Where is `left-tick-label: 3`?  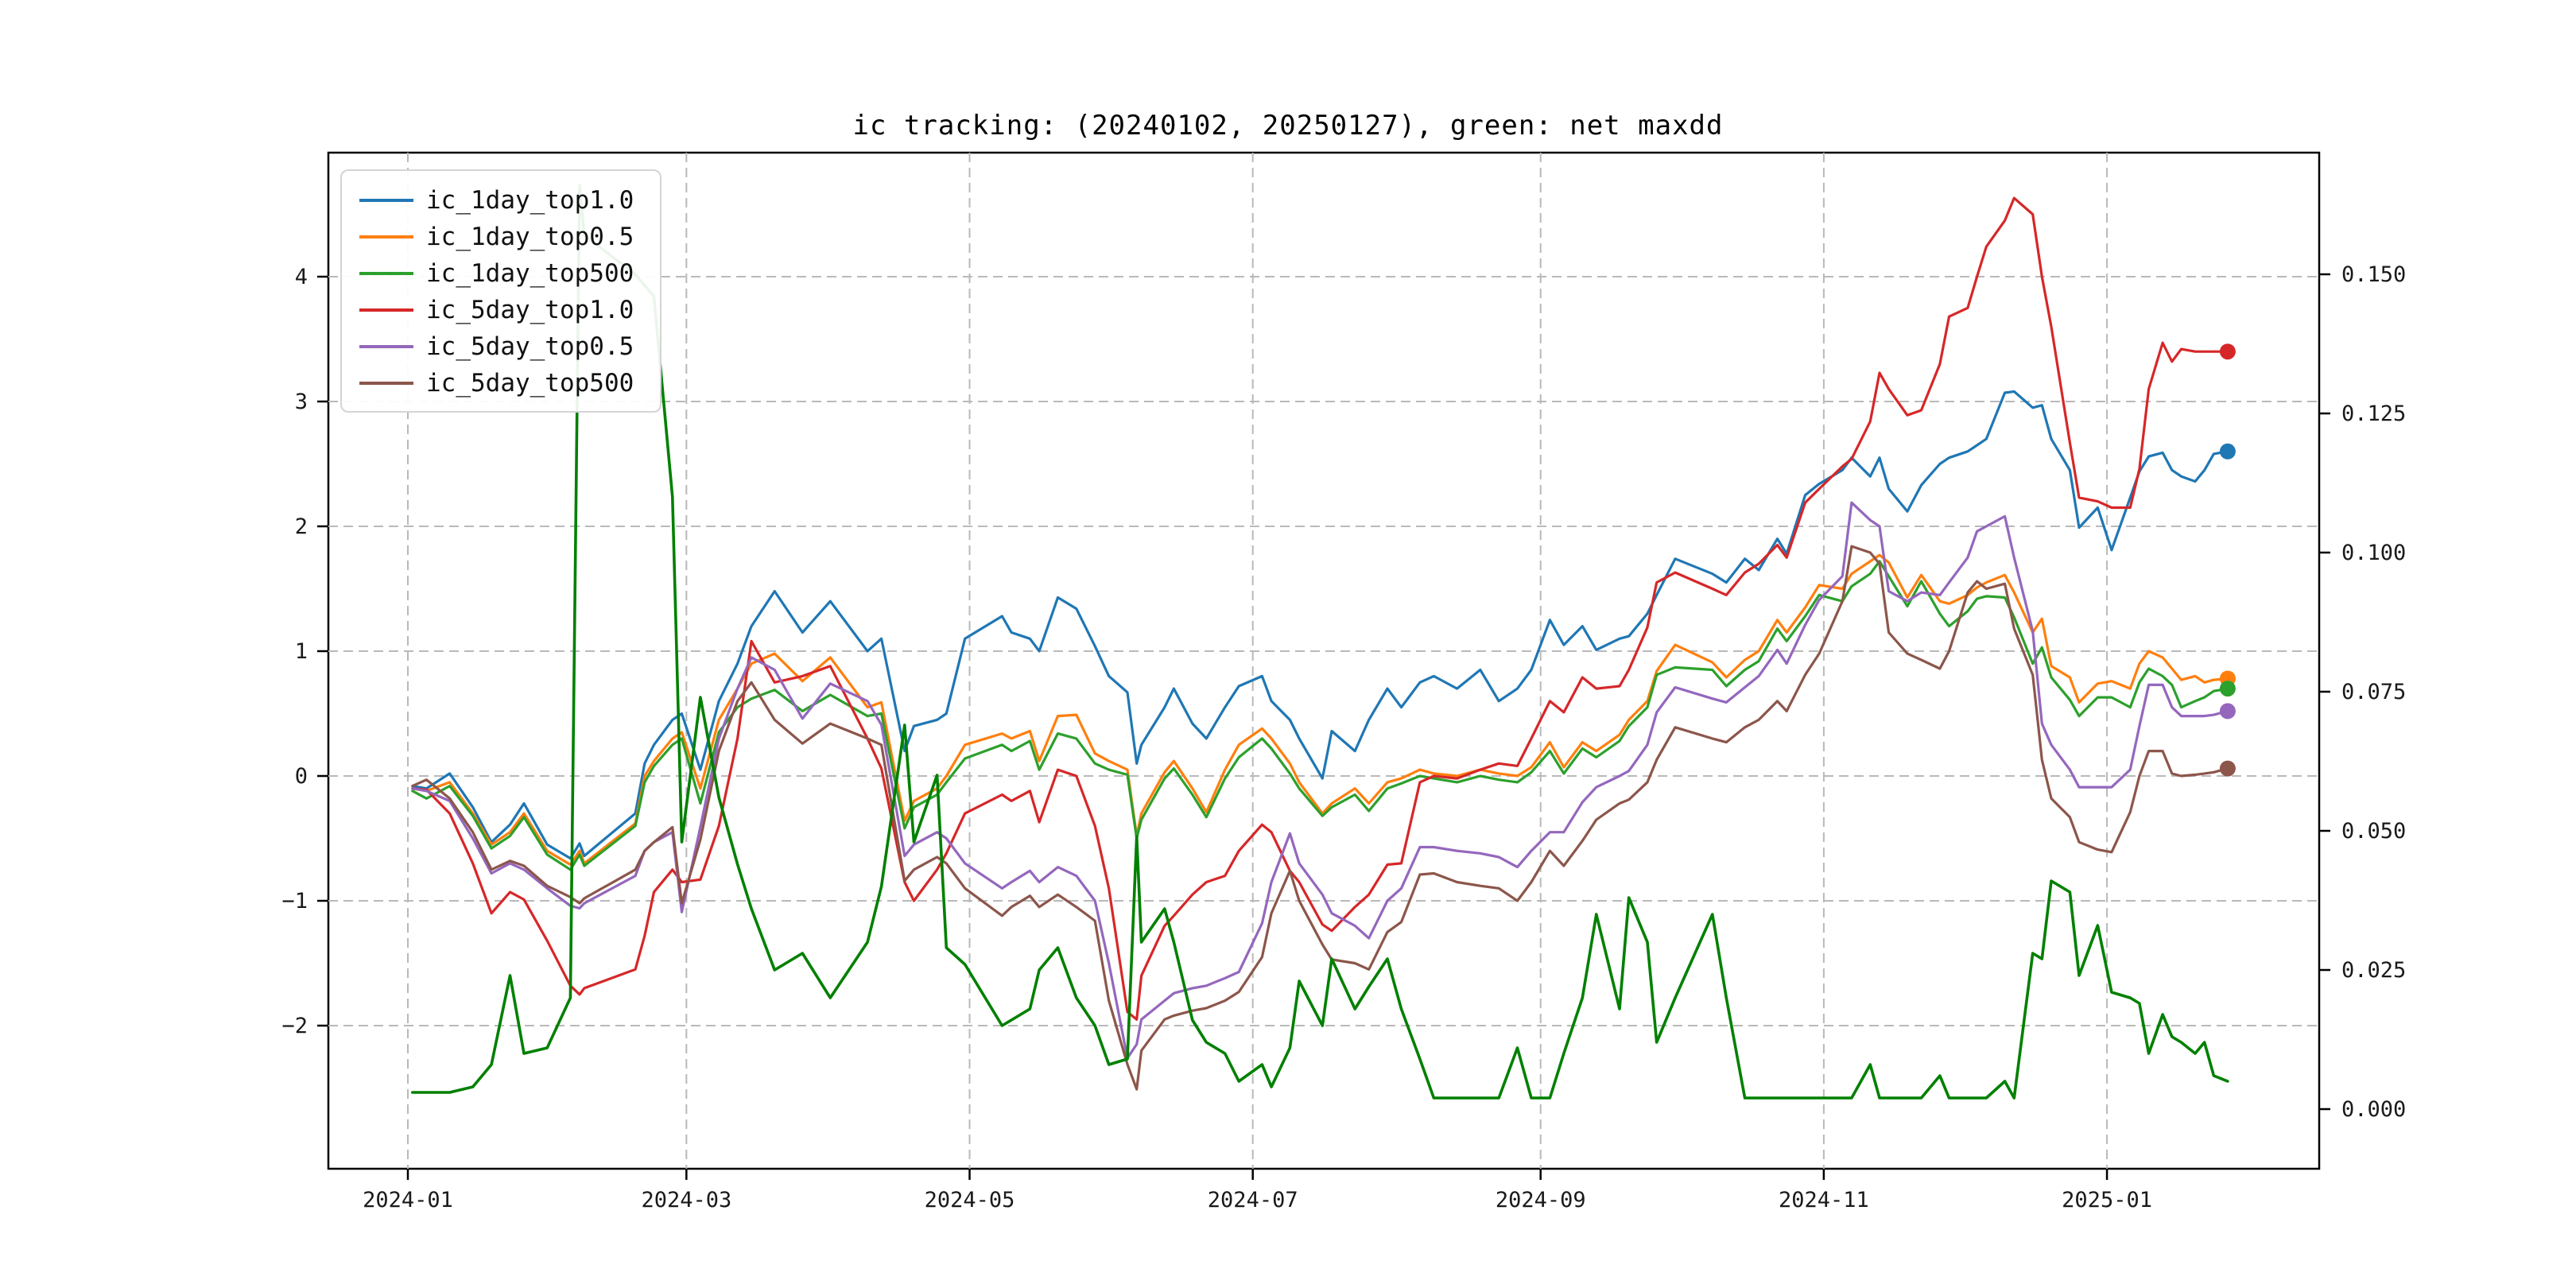 left-tick-label: 3 is located at coordinates (302, 402).